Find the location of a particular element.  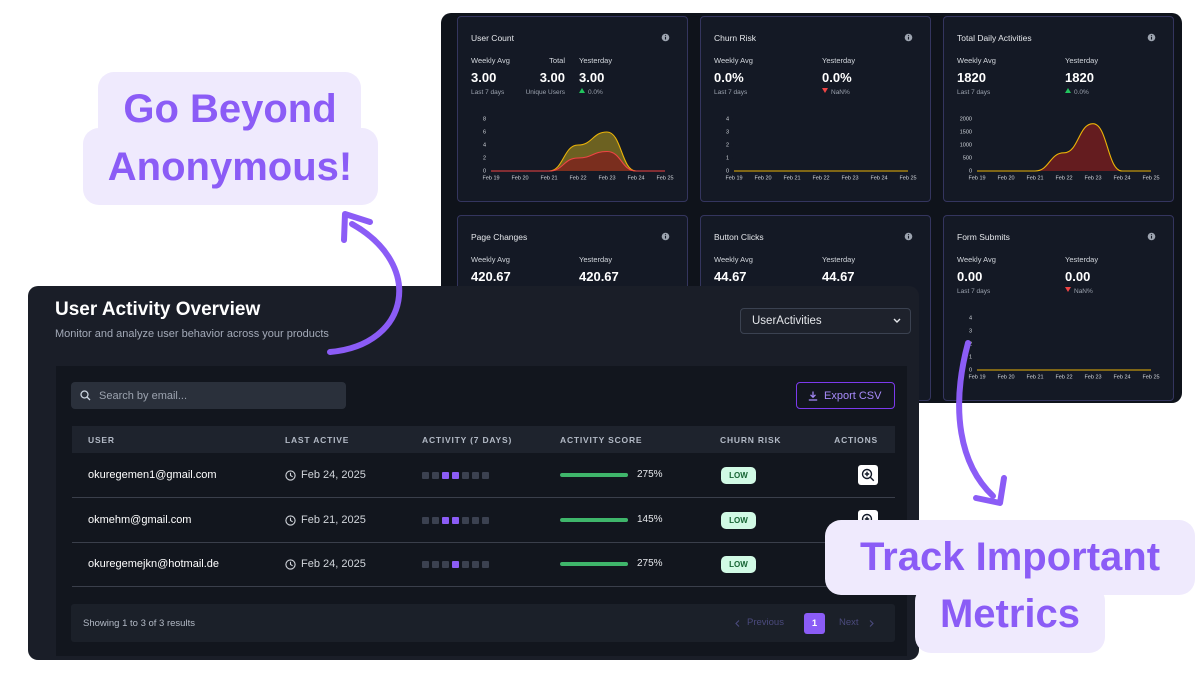

y-tick-label: 1000 is located at coordinates (966, 145).